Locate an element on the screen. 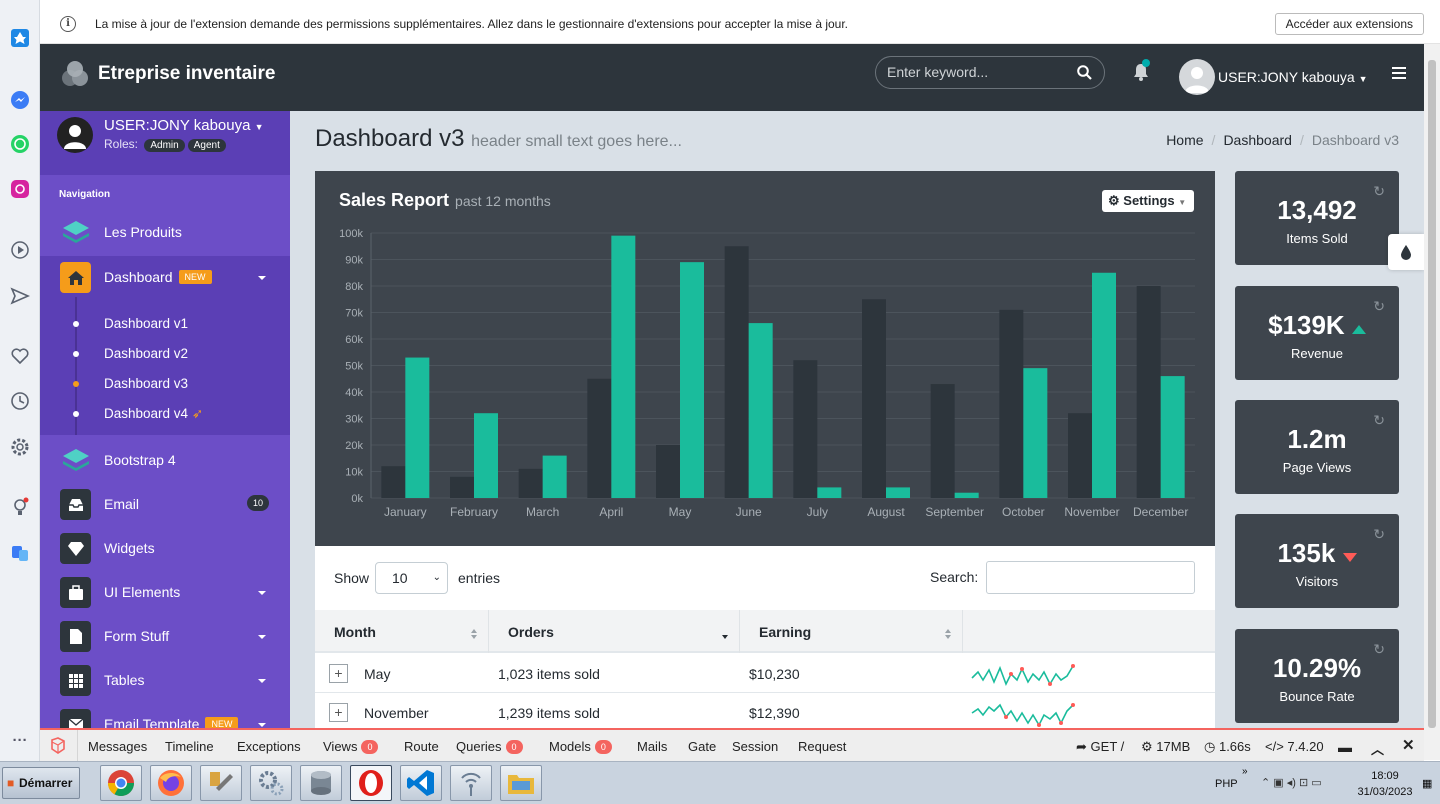 Image resolution: width=1440 pixels, height=804 pixels. sidebar-user: USER:JONY kabouya ▼ is located at coordinates (184, 125).